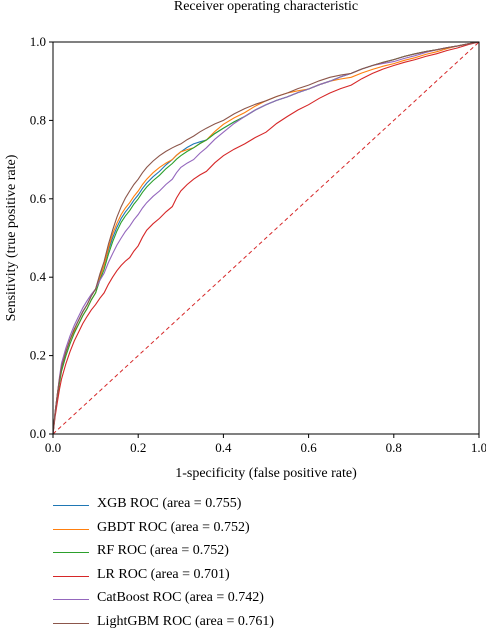 Image resolution: width=486 pixels, height=637 pixels. What do you see at coordinates (478, 447) in the screenshot?
I see `x-tick-label: 1.0` at bounding box center [478, 447].